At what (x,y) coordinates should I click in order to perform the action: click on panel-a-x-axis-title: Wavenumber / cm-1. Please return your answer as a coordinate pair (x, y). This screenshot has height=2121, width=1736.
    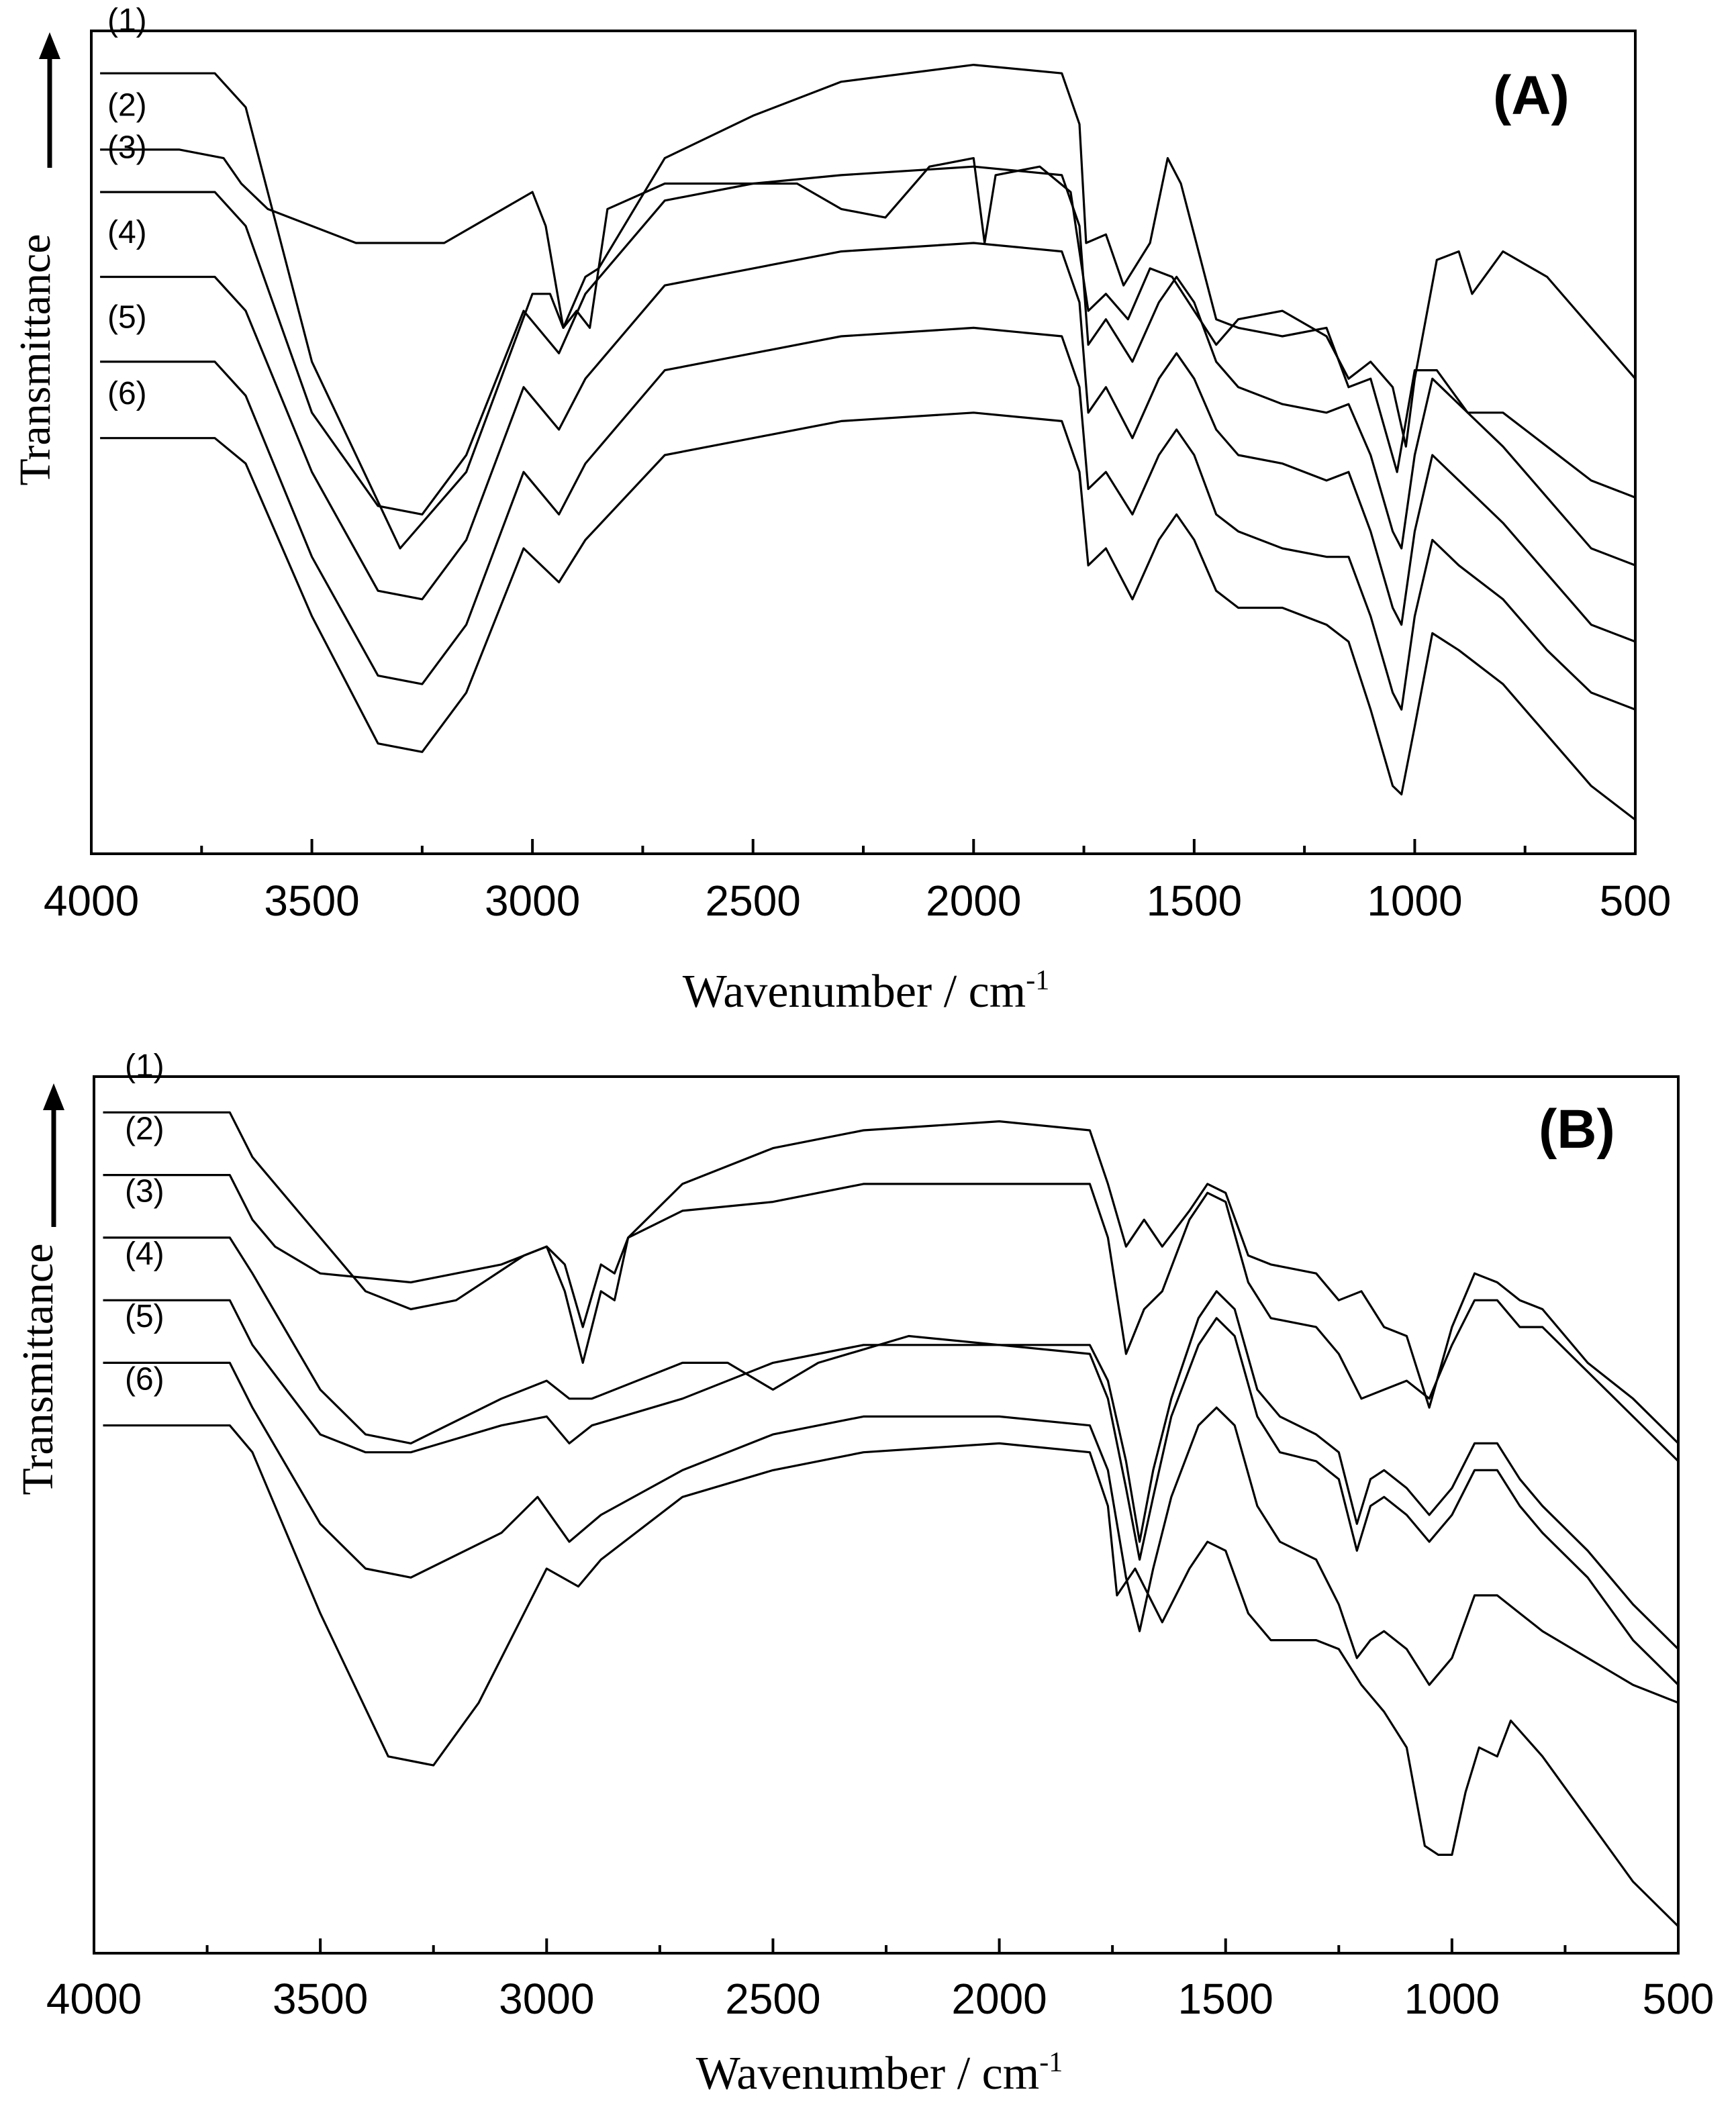
    Looking at the image, I should click on (866, 992).